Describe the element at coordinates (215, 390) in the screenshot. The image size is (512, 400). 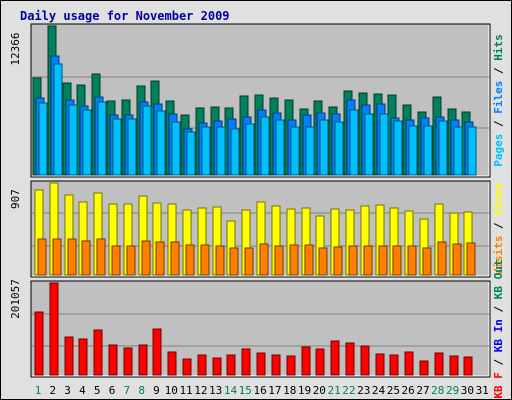
I see `x-tick-label: 13` at that location.